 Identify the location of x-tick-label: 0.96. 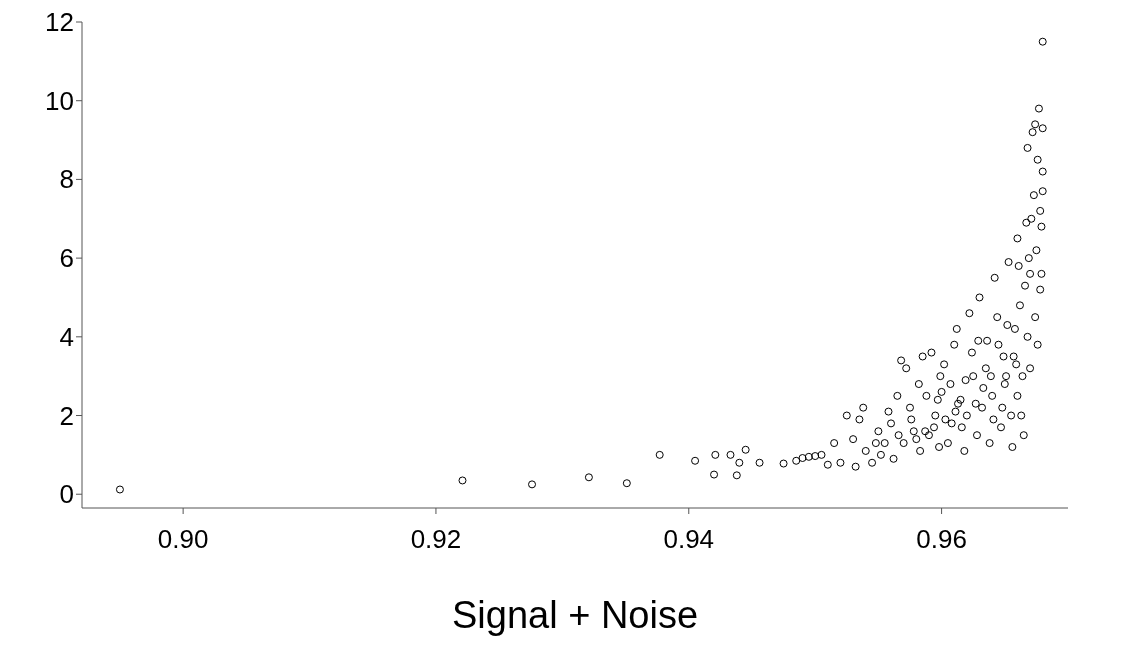
(941, 539).